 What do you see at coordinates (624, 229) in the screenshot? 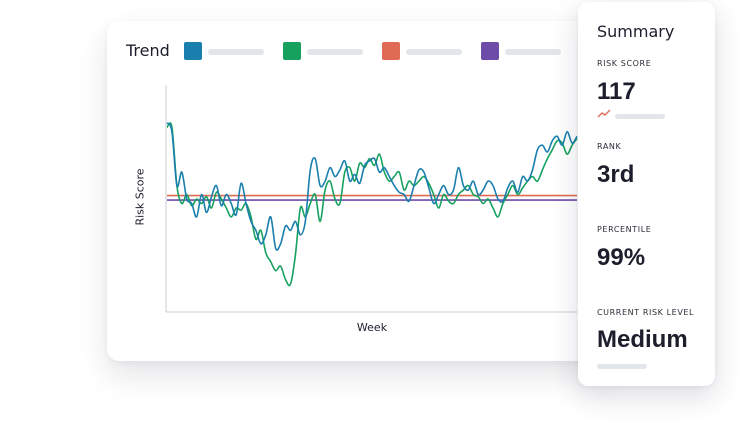
I see `percentile-label: PERCENTILE` at bounding box center [624, 229].